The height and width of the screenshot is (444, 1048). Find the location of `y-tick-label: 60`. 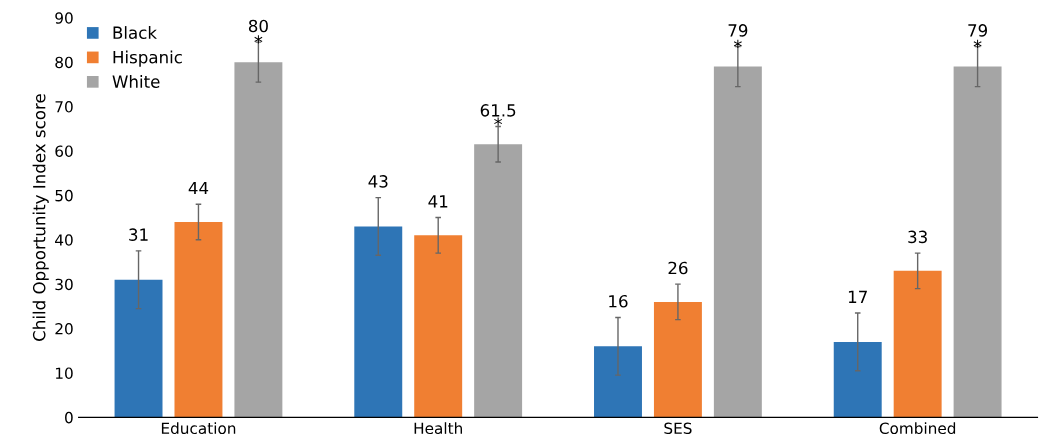

y-tick-label: 60 is located at coordinates (64, 151).